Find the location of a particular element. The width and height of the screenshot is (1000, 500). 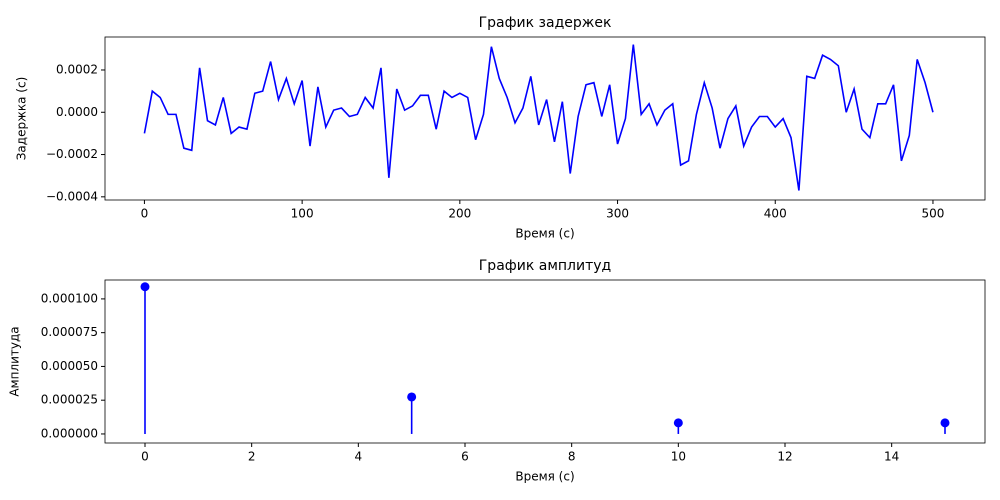

y-tick-label: 0.0002 is located at coordinates (77, 69).